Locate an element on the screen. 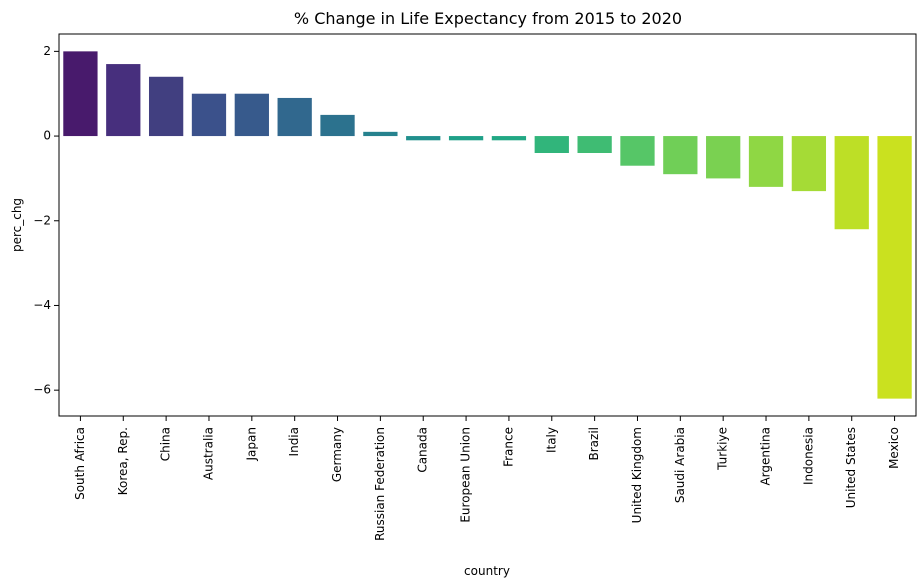 The image size is (922, 588). y-tick-label: −6 is located at coordinates (42, 390).